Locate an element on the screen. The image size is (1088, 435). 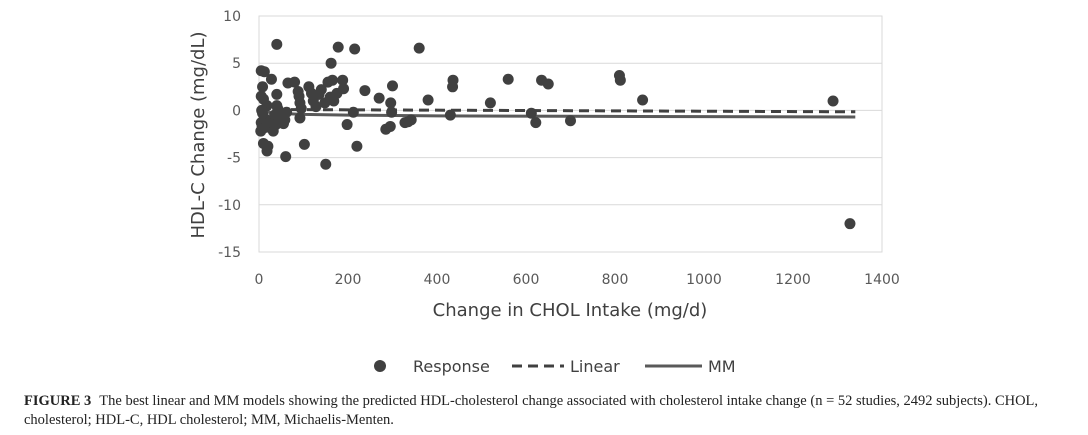
x-axis-ticks: 0 200 400 600 800 1000 1200 1400 is located at coordinates (577, 280).